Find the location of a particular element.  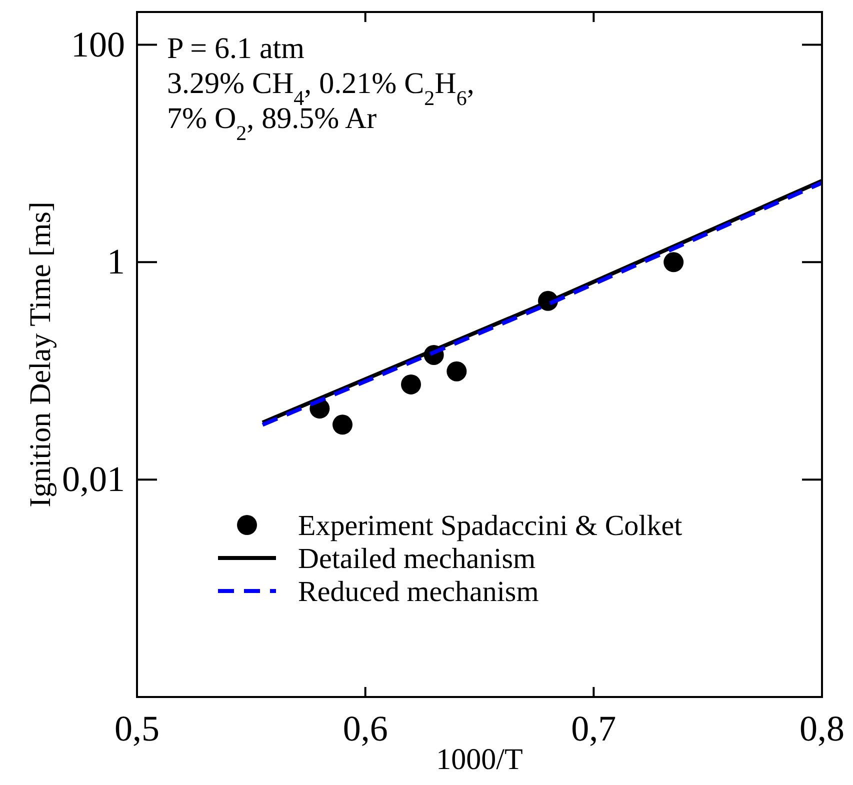

legend-label: Reduced mechanism is located at coordinates (419, 592).